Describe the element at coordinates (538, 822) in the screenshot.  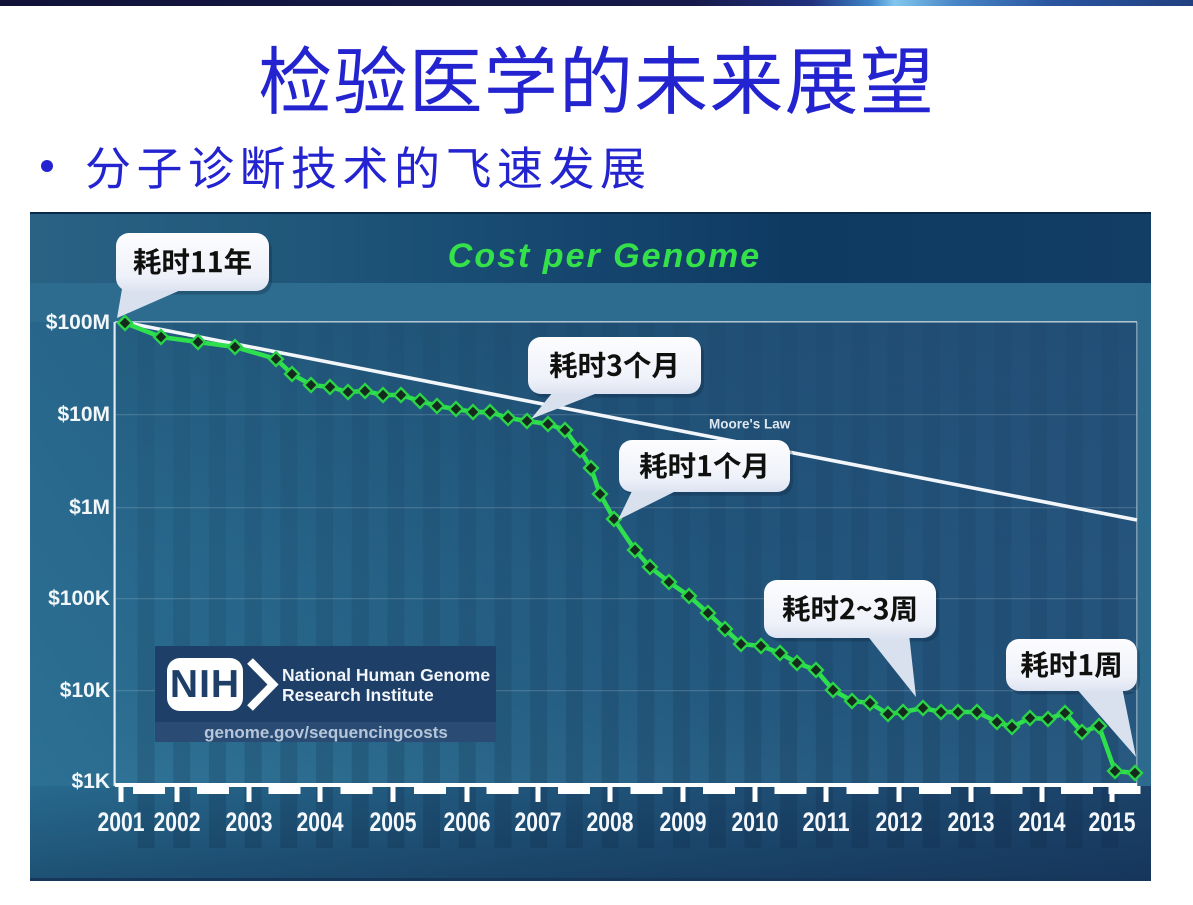
I see `svg-text: 2007` at that location.